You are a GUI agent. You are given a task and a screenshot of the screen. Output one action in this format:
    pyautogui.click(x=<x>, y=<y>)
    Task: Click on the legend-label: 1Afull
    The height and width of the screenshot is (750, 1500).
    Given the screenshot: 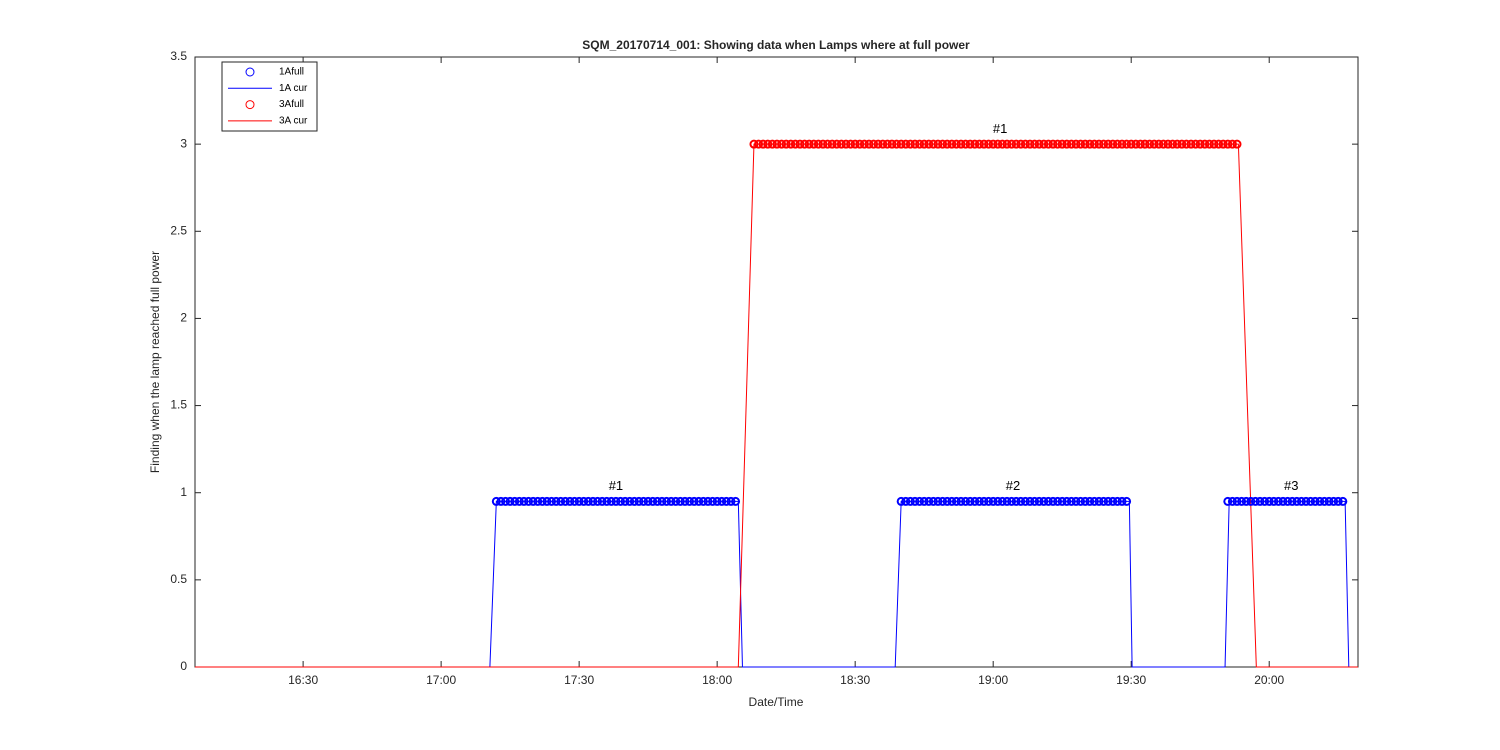 What is the action you would take?
    pyautogui.click(x=291, y=72)
    